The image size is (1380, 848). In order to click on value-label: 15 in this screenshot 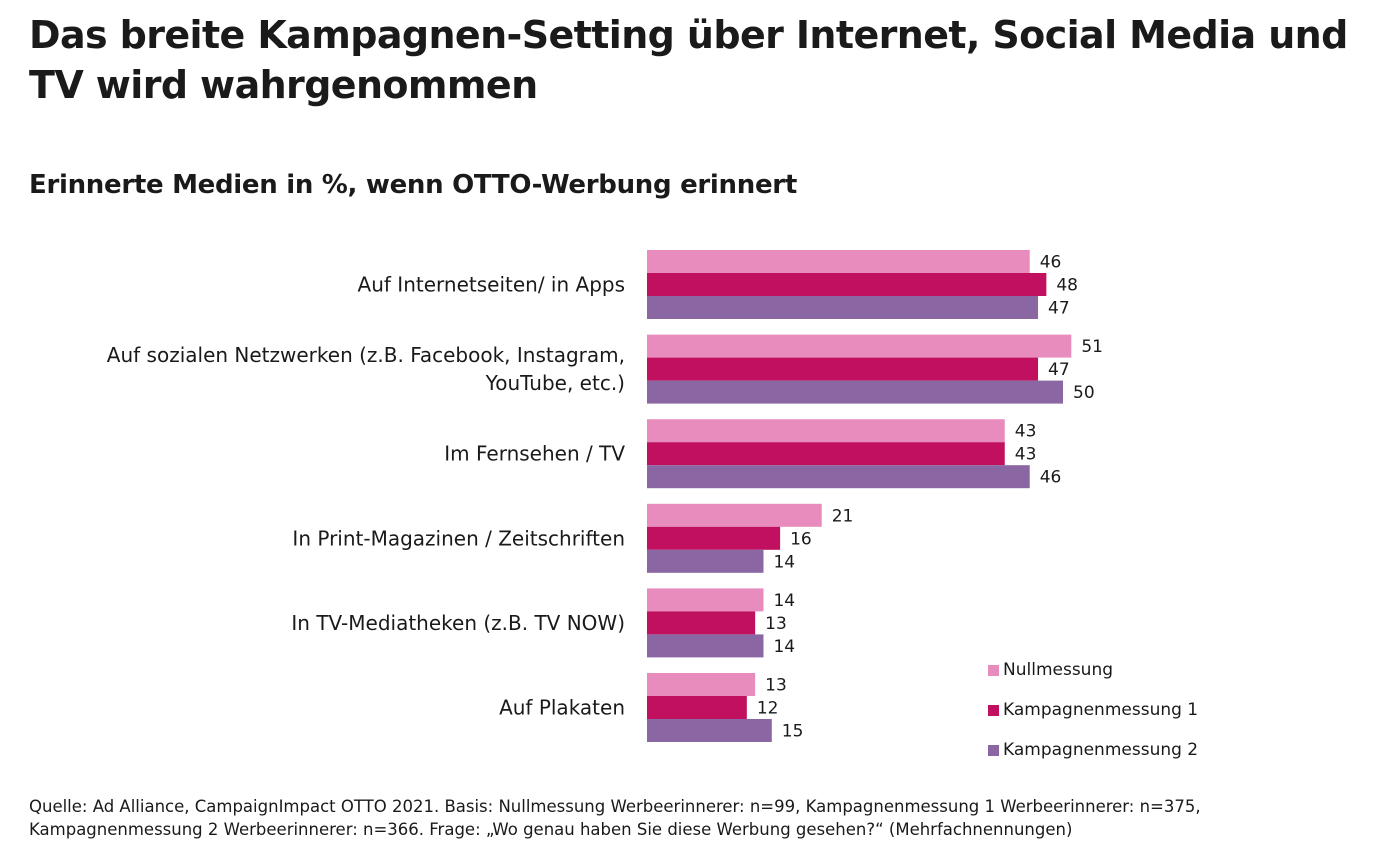, I will do `click(793, 732)`.